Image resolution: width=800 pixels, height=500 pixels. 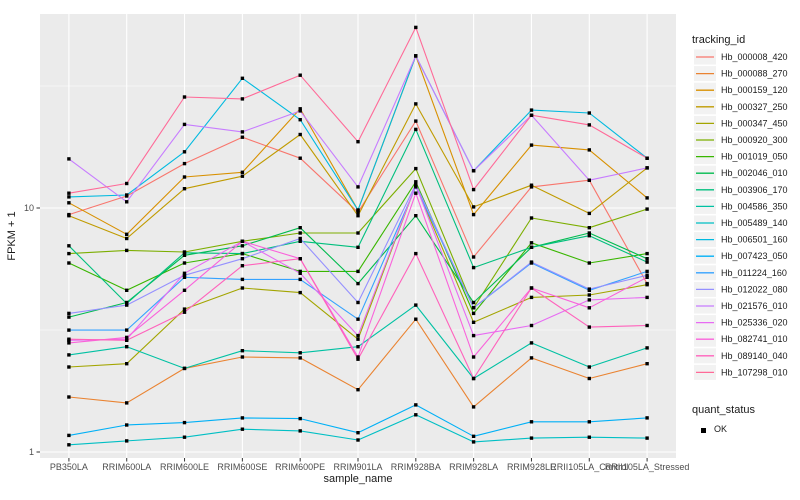 What do you see at coordinates (531, 467) in the screenshot?
I see `x-tick-label: RRIM928LE` at bounding box center [531, 467].